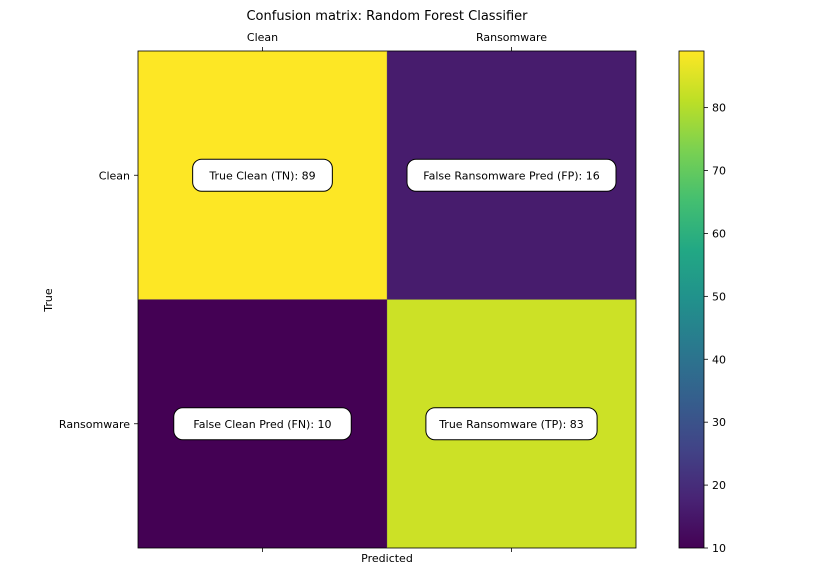 The height and width of the screenshot is (584, 826). Describe the element at coordinates (511, 37) in the screenshot. I see `x-tick-label: Ransomware` at that location.